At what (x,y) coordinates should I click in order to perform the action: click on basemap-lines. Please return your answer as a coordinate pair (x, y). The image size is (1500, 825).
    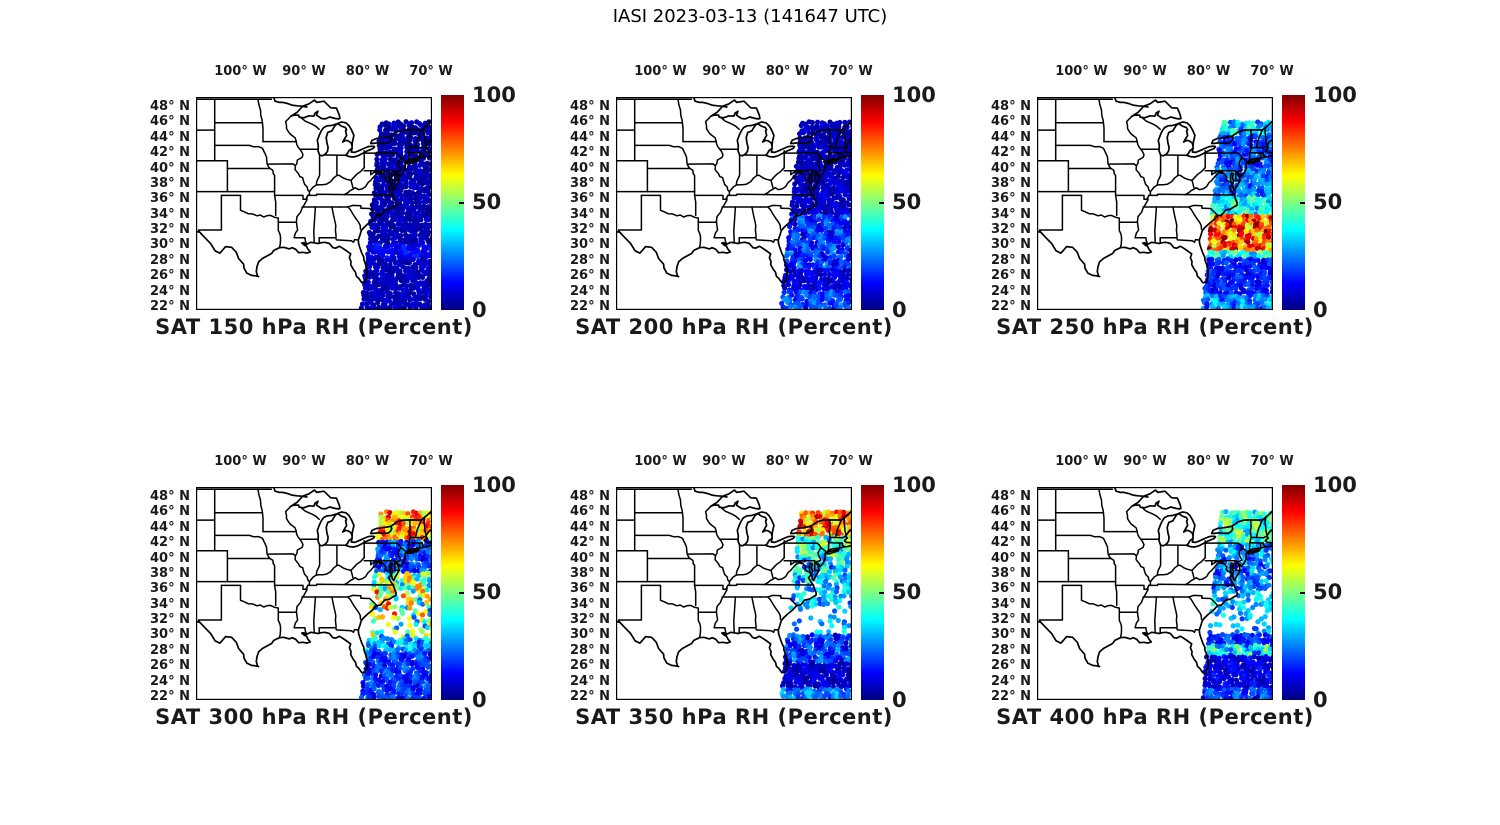
    Looking at the image, I should click on (314, 190).